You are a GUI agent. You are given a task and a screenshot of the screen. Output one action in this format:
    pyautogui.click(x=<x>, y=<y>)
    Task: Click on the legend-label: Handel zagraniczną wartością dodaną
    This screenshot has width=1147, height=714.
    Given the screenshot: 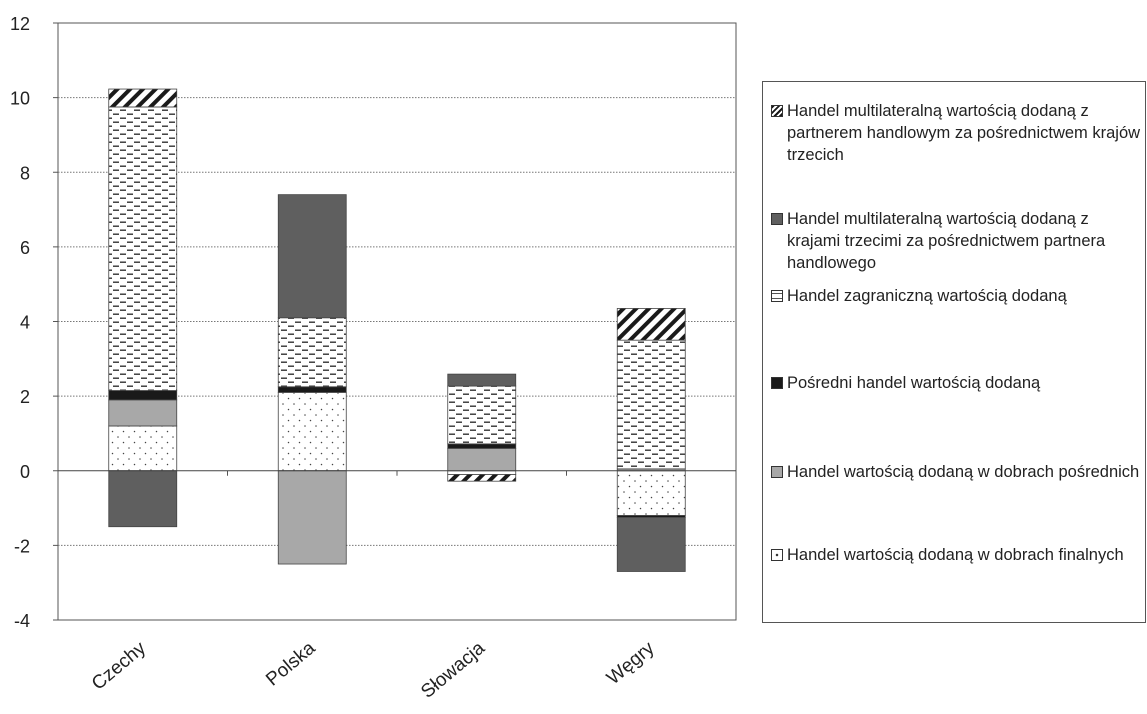 What is the action you would take?
    pyautogui.click(x=927, y=296)
    